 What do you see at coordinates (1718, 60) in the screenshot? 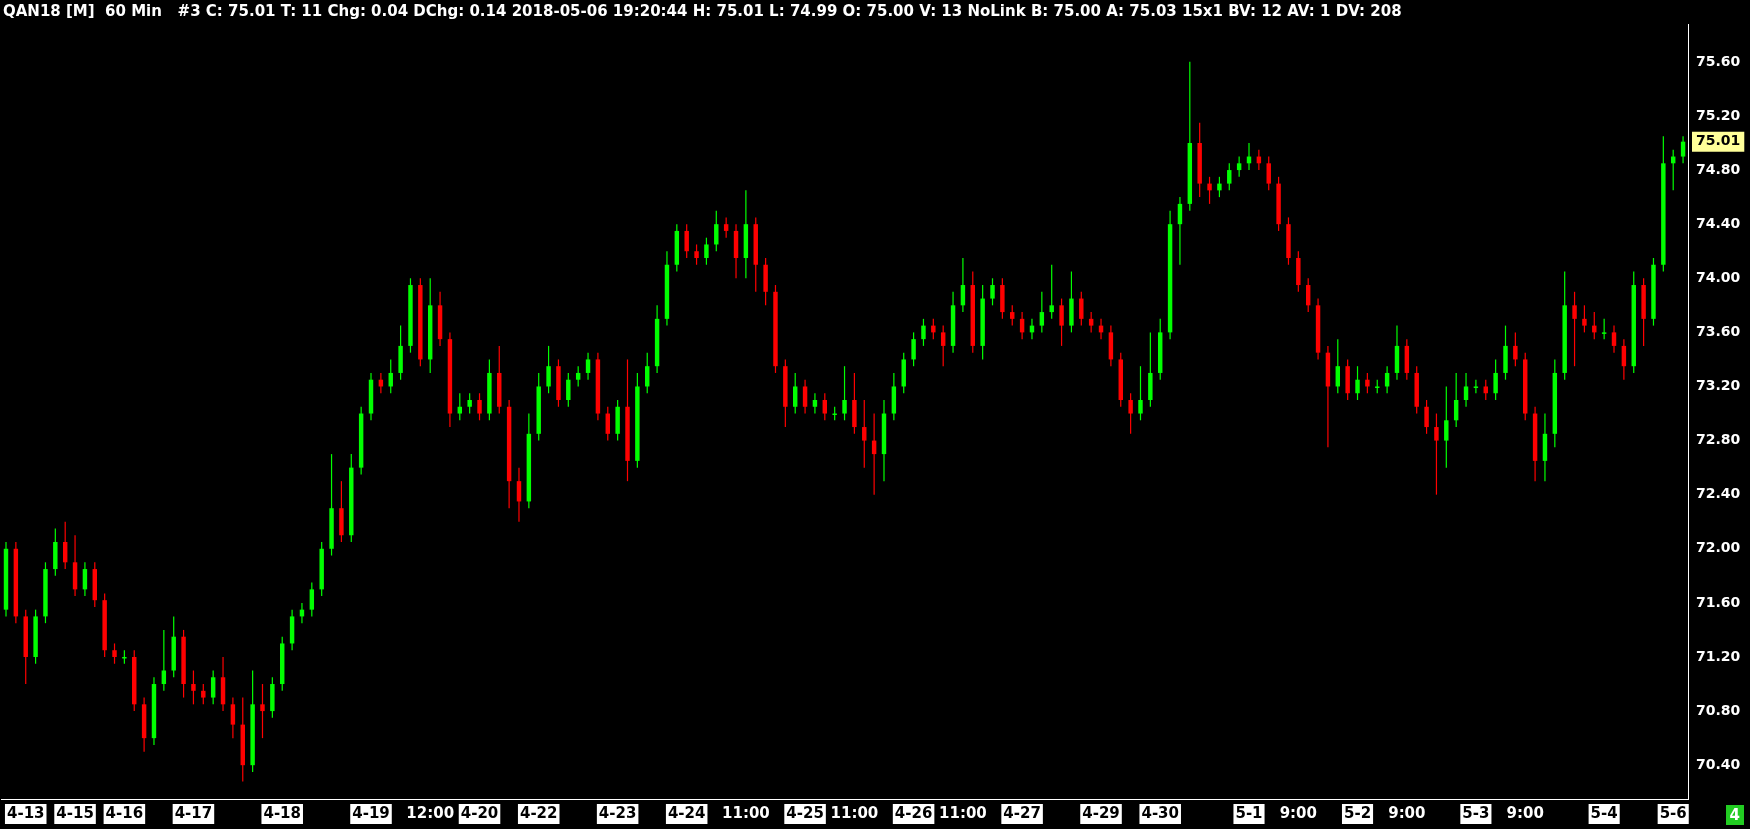
I see `y-tick-label: 75.60` at bounding box center [1718, 60].